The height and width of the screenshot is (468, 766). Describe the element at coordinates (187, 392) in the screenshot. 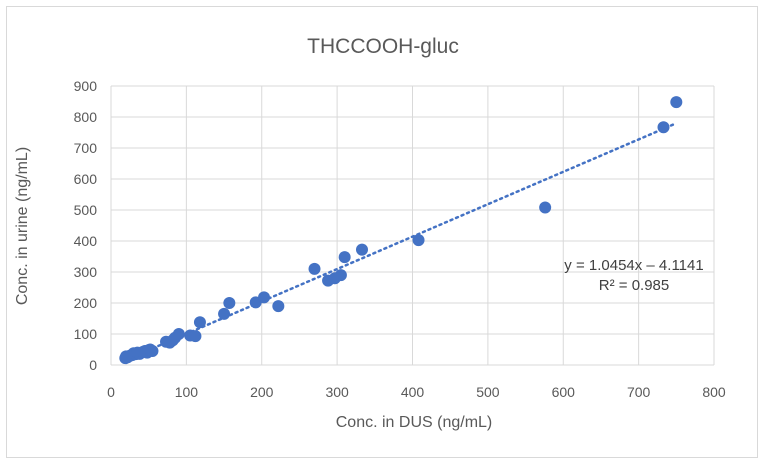

I see `x-tick-label: 100` at that location.